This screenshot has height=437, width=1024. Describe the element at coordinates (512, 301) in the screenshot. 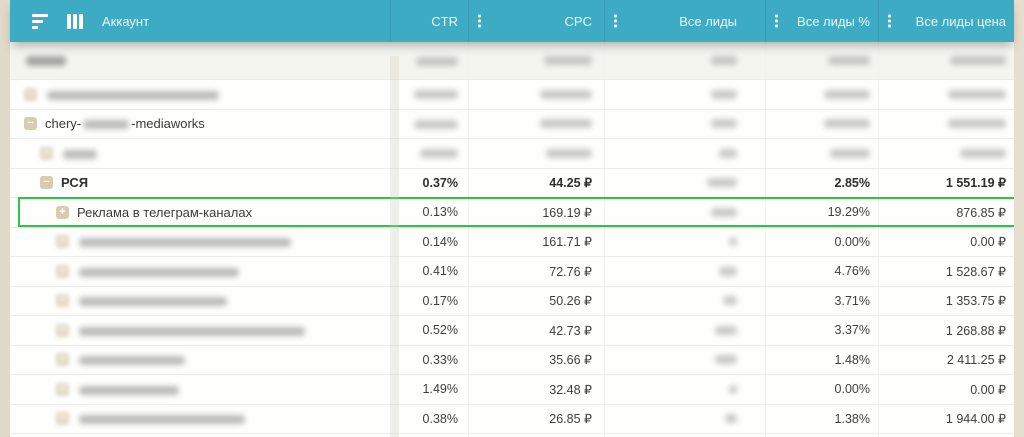

I see `table-row: + 0.17% 50.26 ₽ 3.71% 1 353.75 ₽` at that location.